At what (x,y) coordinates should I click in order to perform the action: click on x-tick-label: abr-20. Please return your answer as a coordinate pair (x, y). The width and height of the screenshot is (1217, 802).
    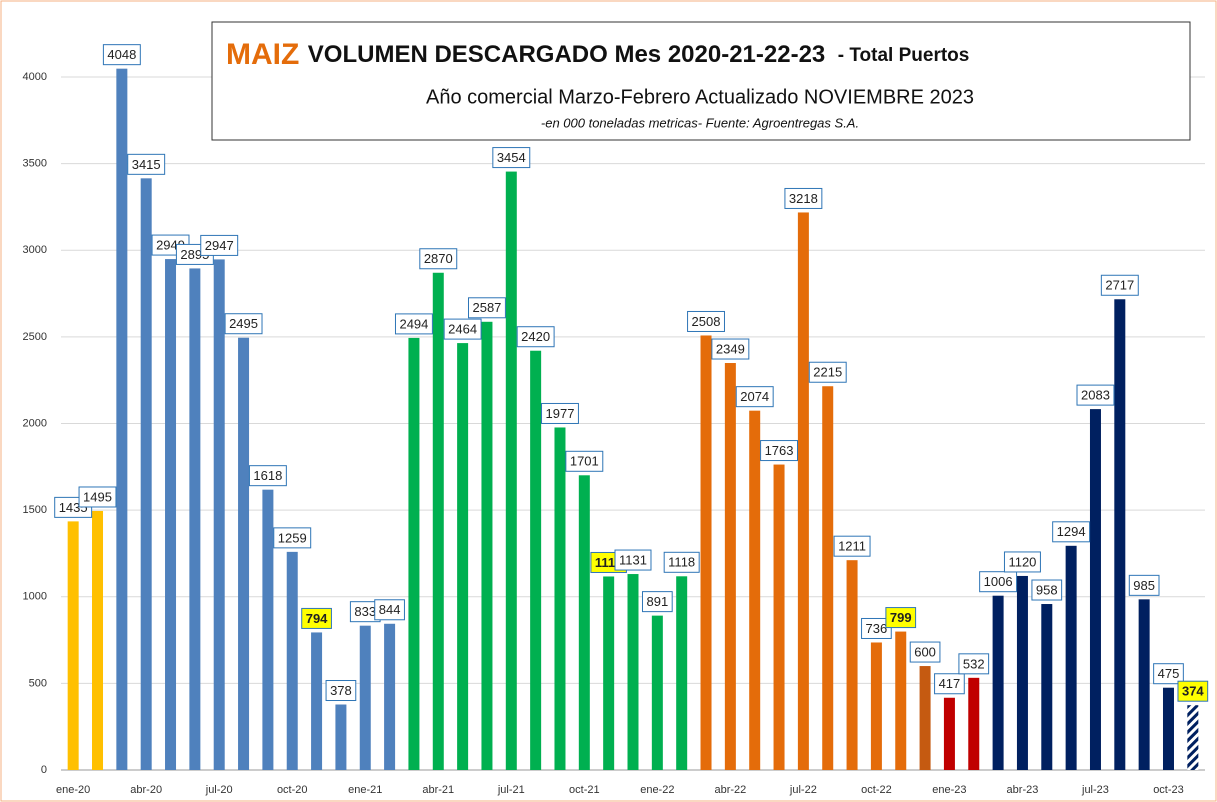
    Looking at the image, I should click on (146, 790).